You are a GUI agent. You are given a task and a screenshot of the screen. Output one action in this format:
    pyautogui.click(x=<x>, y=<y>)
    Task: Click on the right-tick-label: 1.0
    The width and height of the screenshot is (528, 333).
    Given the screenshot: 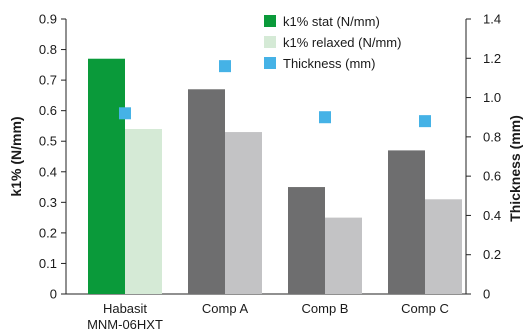 What is the action you would take?
    pyautogui.click(x=492, y=97)
    